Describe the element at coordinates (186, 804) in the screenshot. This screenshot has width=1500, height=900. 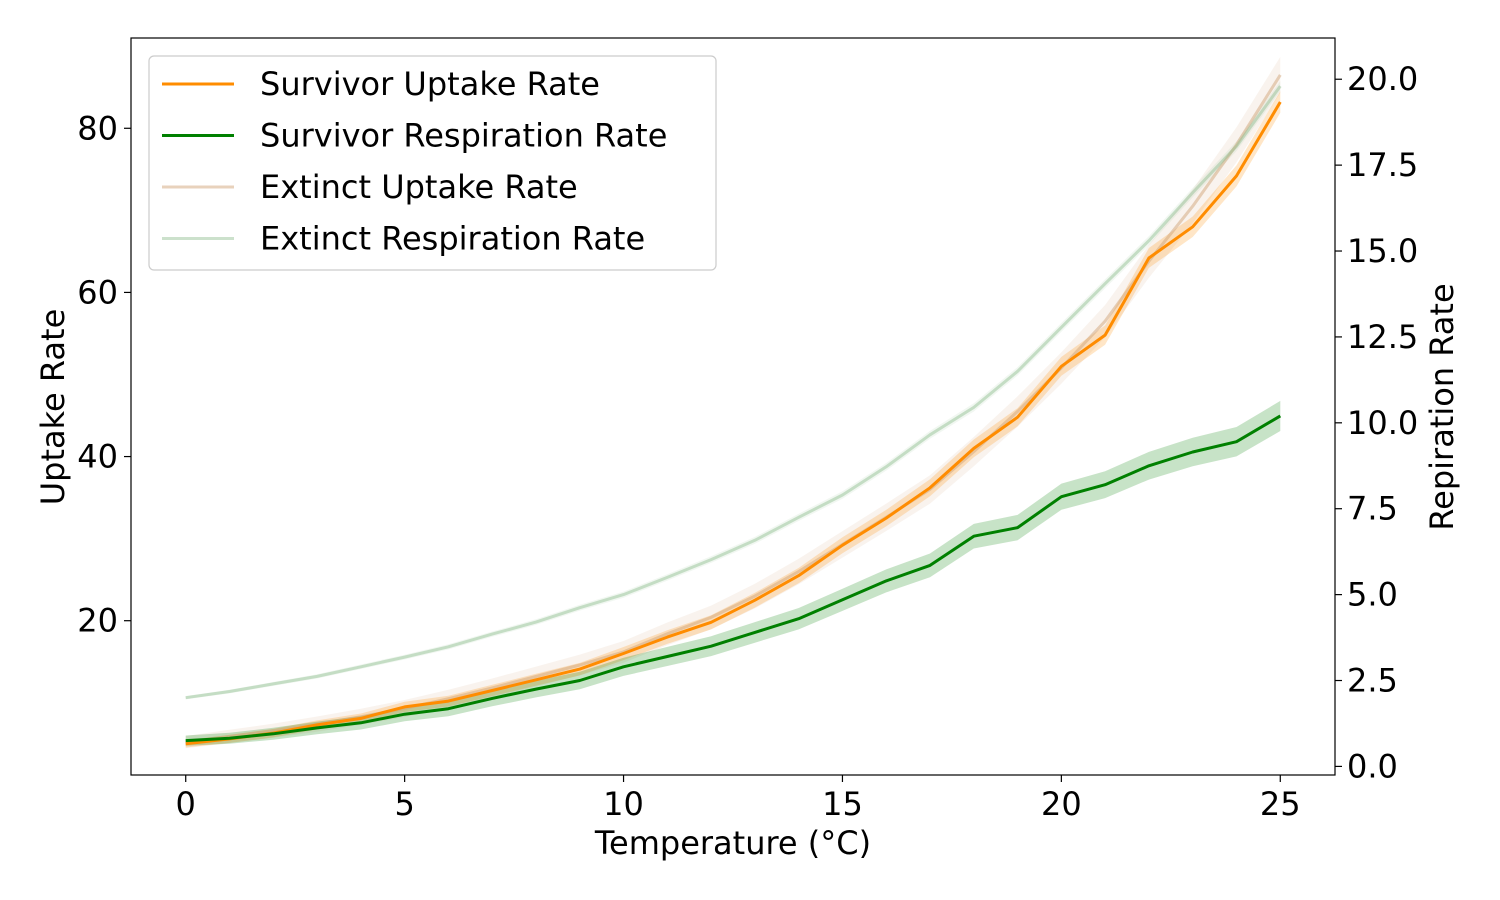
I see `x-tick-label: 0` at that location.